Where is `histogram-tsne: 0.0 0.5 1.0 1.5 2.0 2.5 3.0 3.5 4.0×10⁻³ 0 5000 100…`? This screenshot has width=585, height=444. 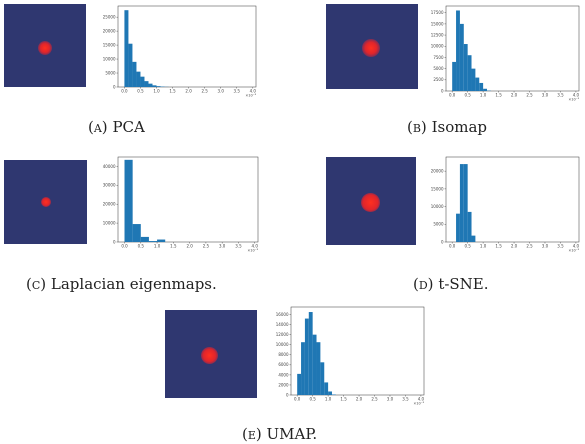 histogram-tsne: 0.0 0.5 1.0 1.5 2.0 2.5 3.0 3.5 4.0×10⁻³ 0 5000 100… is located at coordinates (505, 204).